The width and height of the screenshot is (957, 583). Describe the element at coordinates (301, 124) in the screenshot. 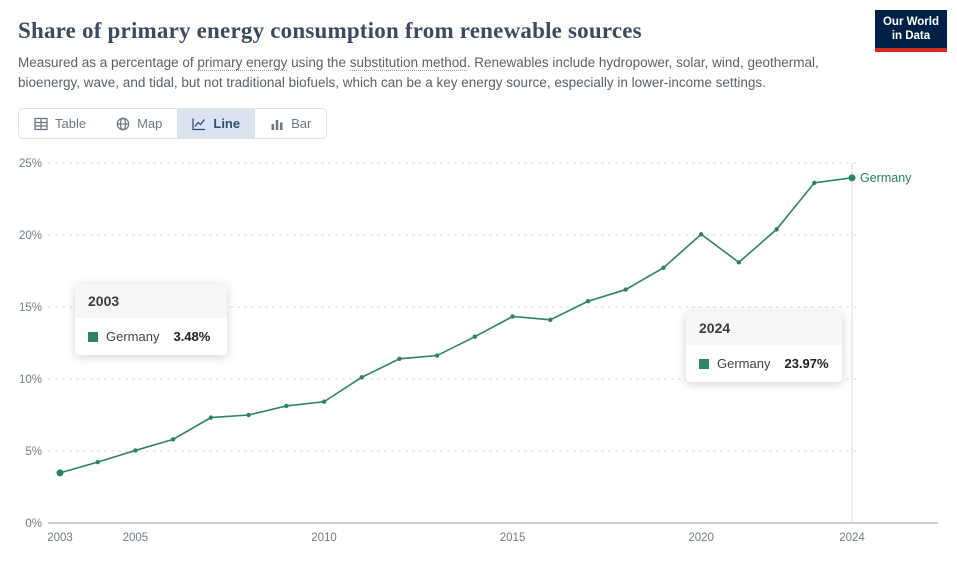

I see `tab-label: Bar` at that location.